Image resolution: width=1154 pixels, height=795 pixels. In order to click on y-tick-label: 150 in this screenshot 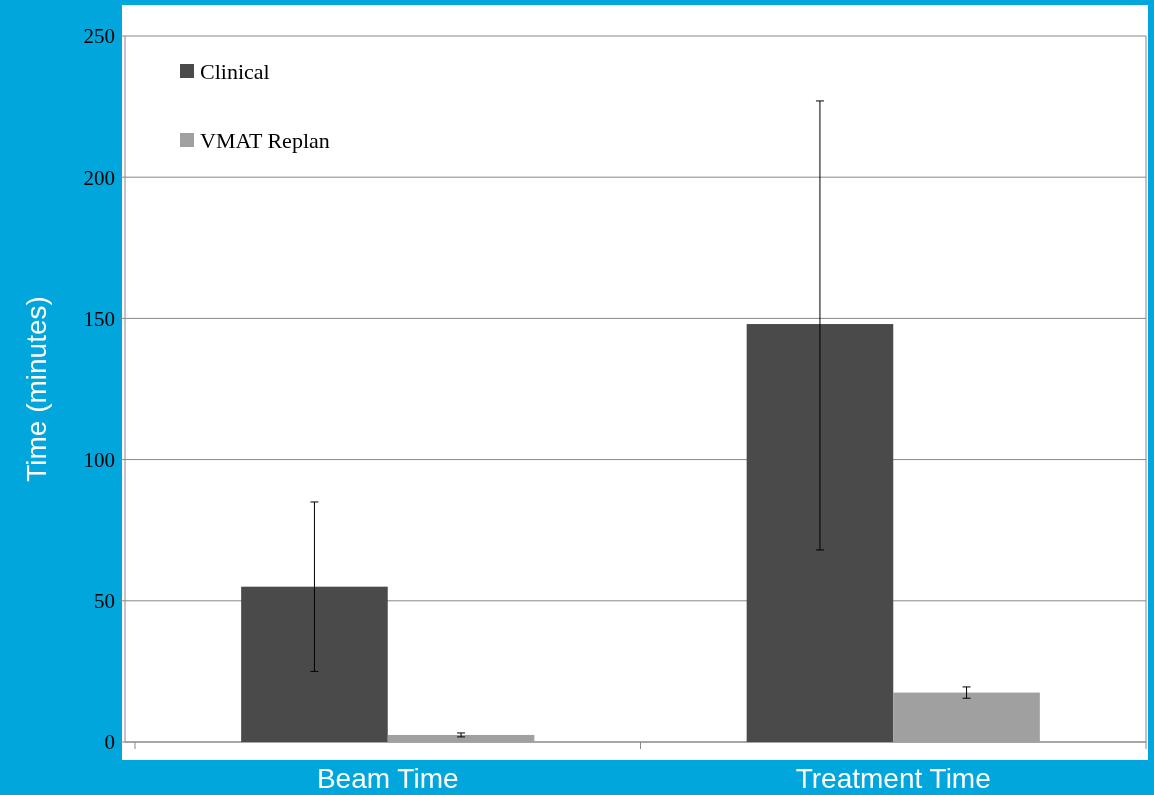, I will do `click(99, 318)`.